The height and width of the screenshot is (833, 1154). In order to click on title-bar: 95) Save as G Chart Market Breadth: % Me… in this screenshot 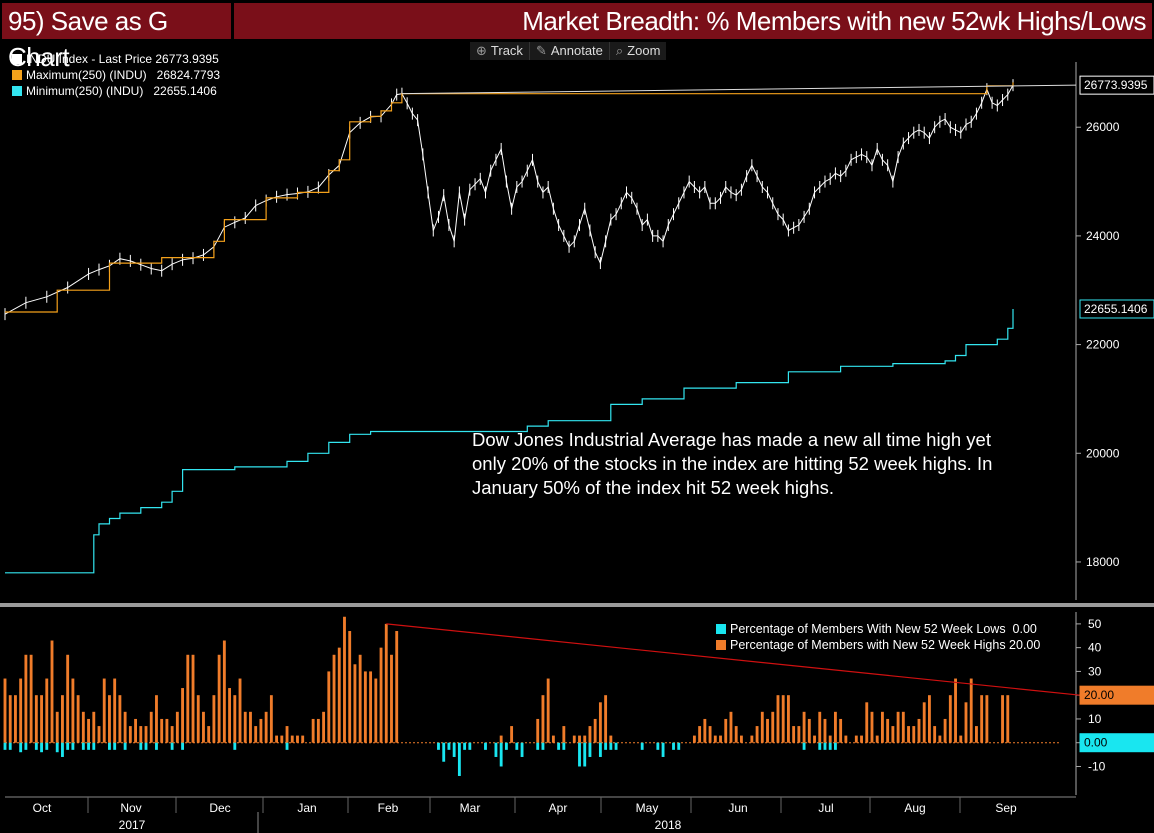, I will do `click(577, 36)`.